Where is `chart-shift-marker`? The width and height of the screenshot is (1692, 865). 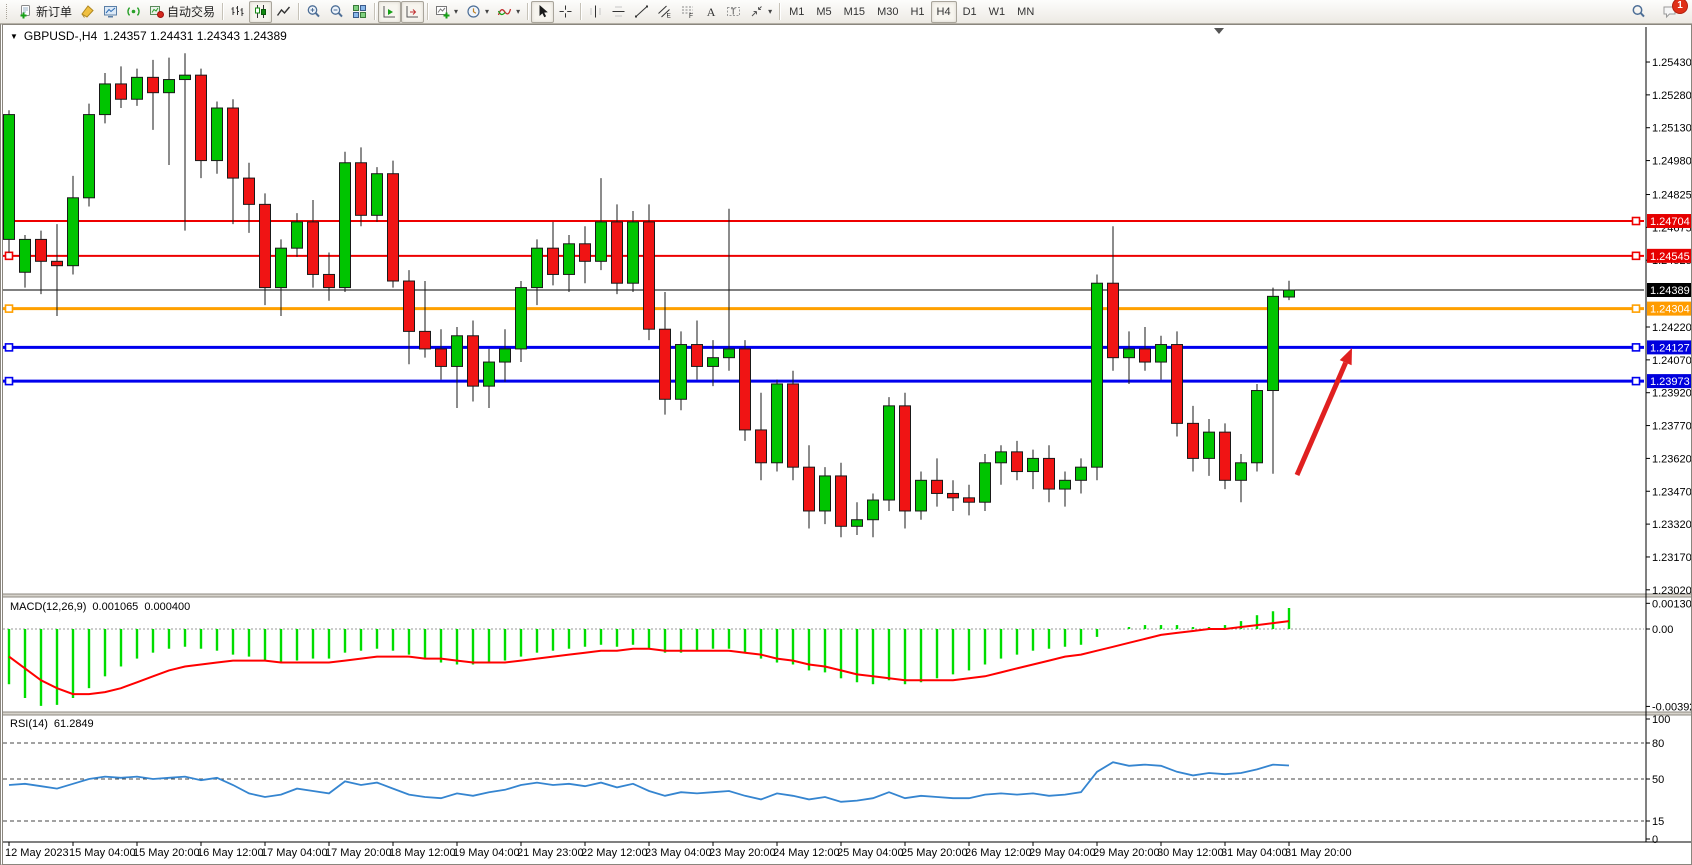 chart-shift-marker is located at coordinates (1219, 31).